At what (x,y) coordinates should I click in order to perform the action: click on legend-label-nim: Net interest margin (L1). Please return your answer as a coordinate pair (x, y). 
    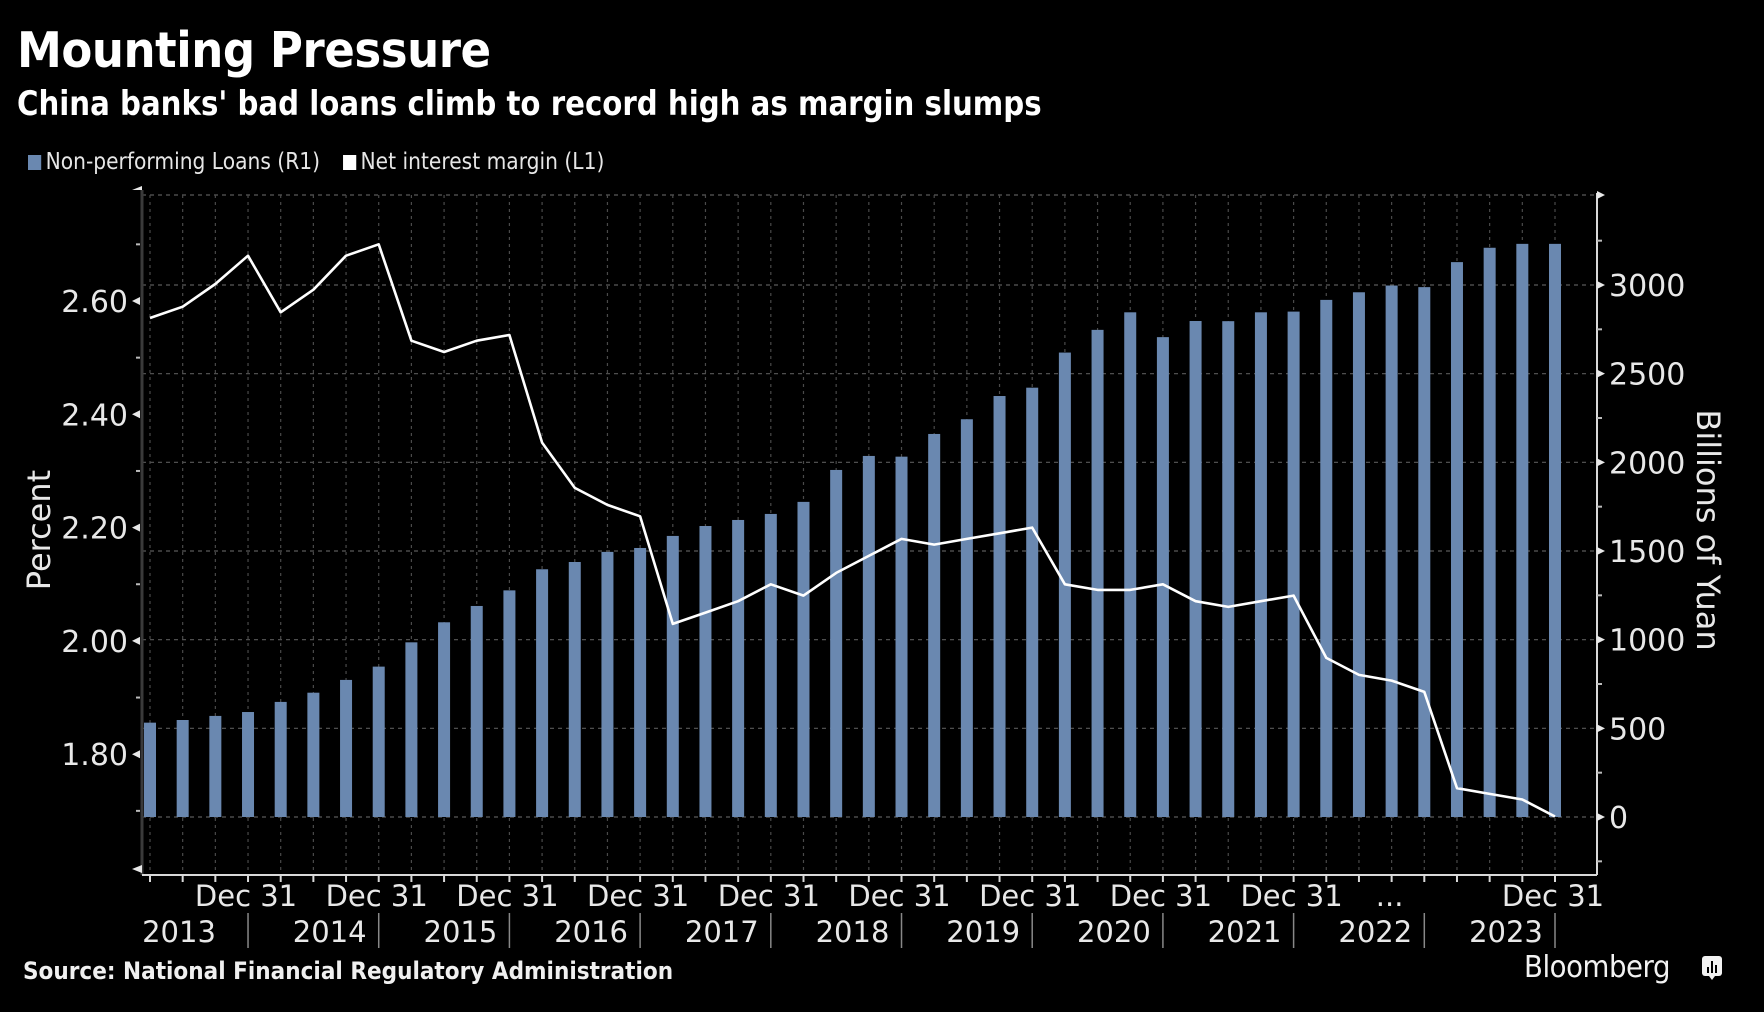
    Looking at the image, I should click on (482, 162).